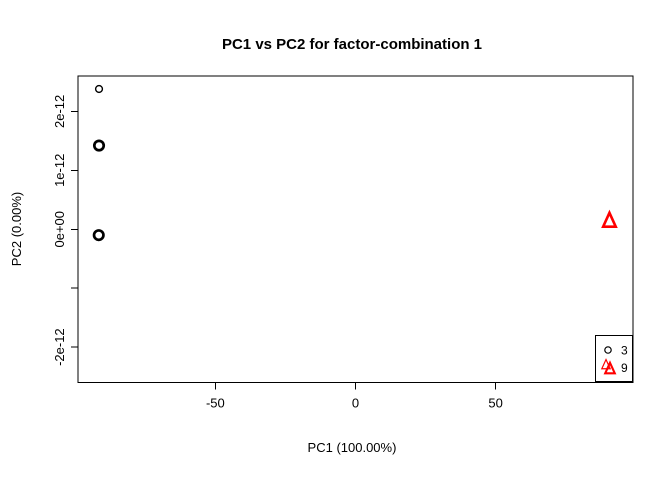 This screenshot has height=480, width=672. Describe the element at coordinates (609, 218) in the screenshot. I see `scatter-point-triangle` at that location.